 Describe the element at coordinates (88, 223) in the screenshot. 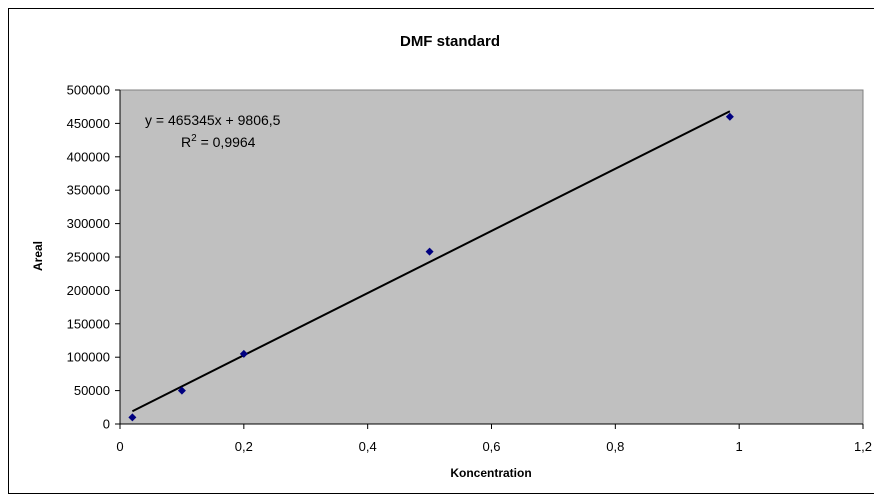

I see `y-tick-label: 300000` at that location.